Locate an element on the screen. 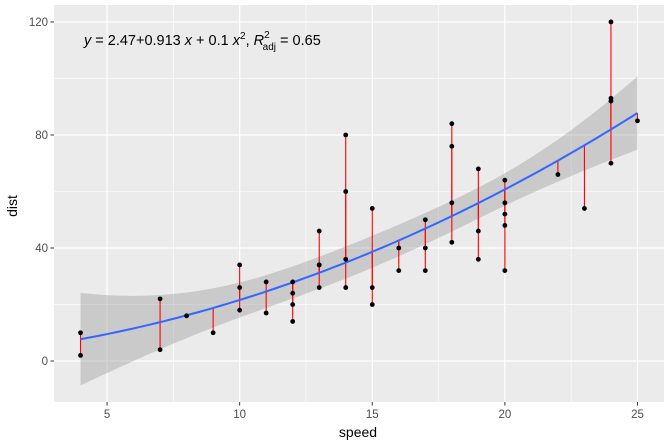 Image resolution: width=672 pixels, height=447 pixels. y-axis-ticks: 0 40 80 120 is located at coordinates (41, 192).